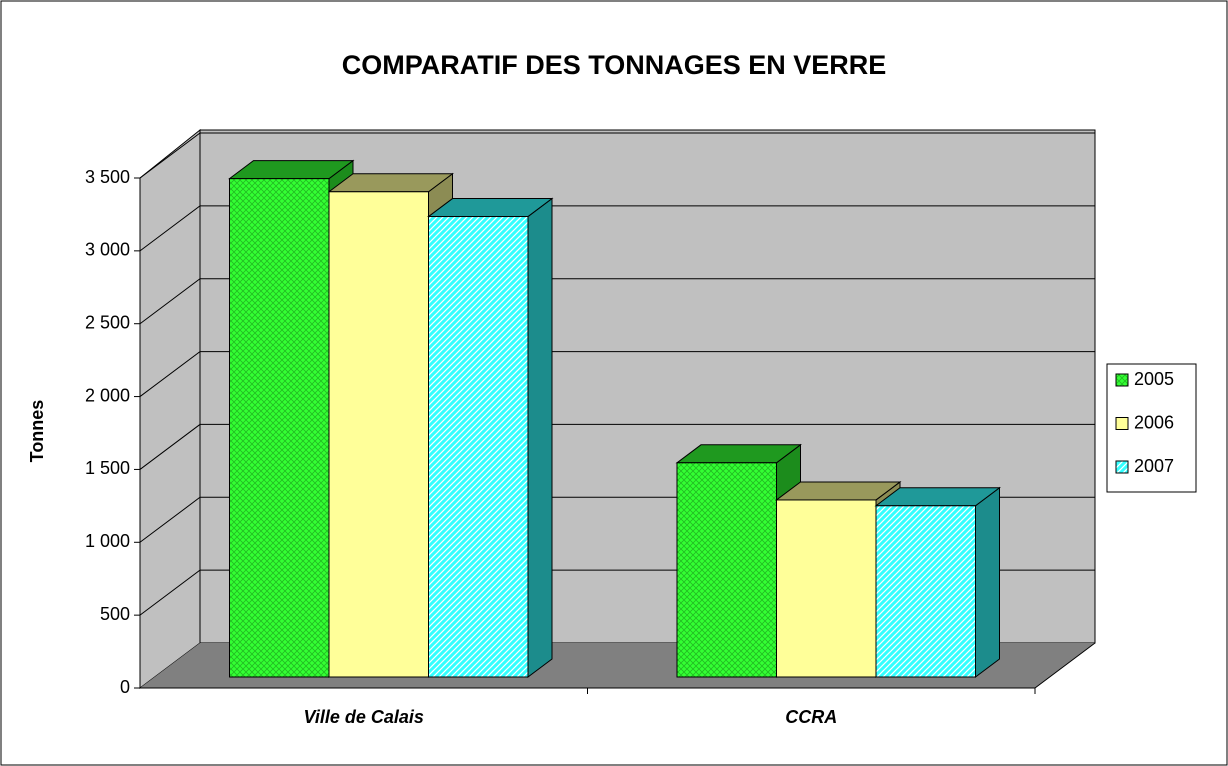 The image size is (1228, 766). I want to click on y-tick-label: 0, so click(125, 687).